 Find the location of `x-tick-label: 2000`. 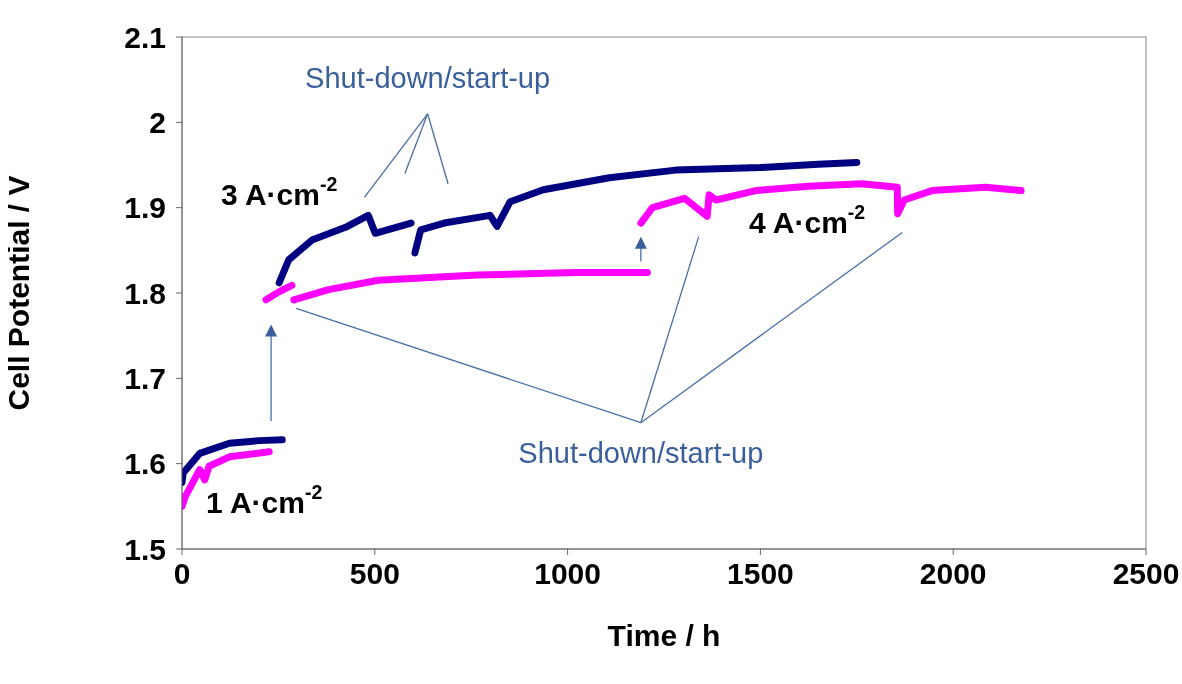

x-tick-label: 2000 is located at coordinates (953, 574).